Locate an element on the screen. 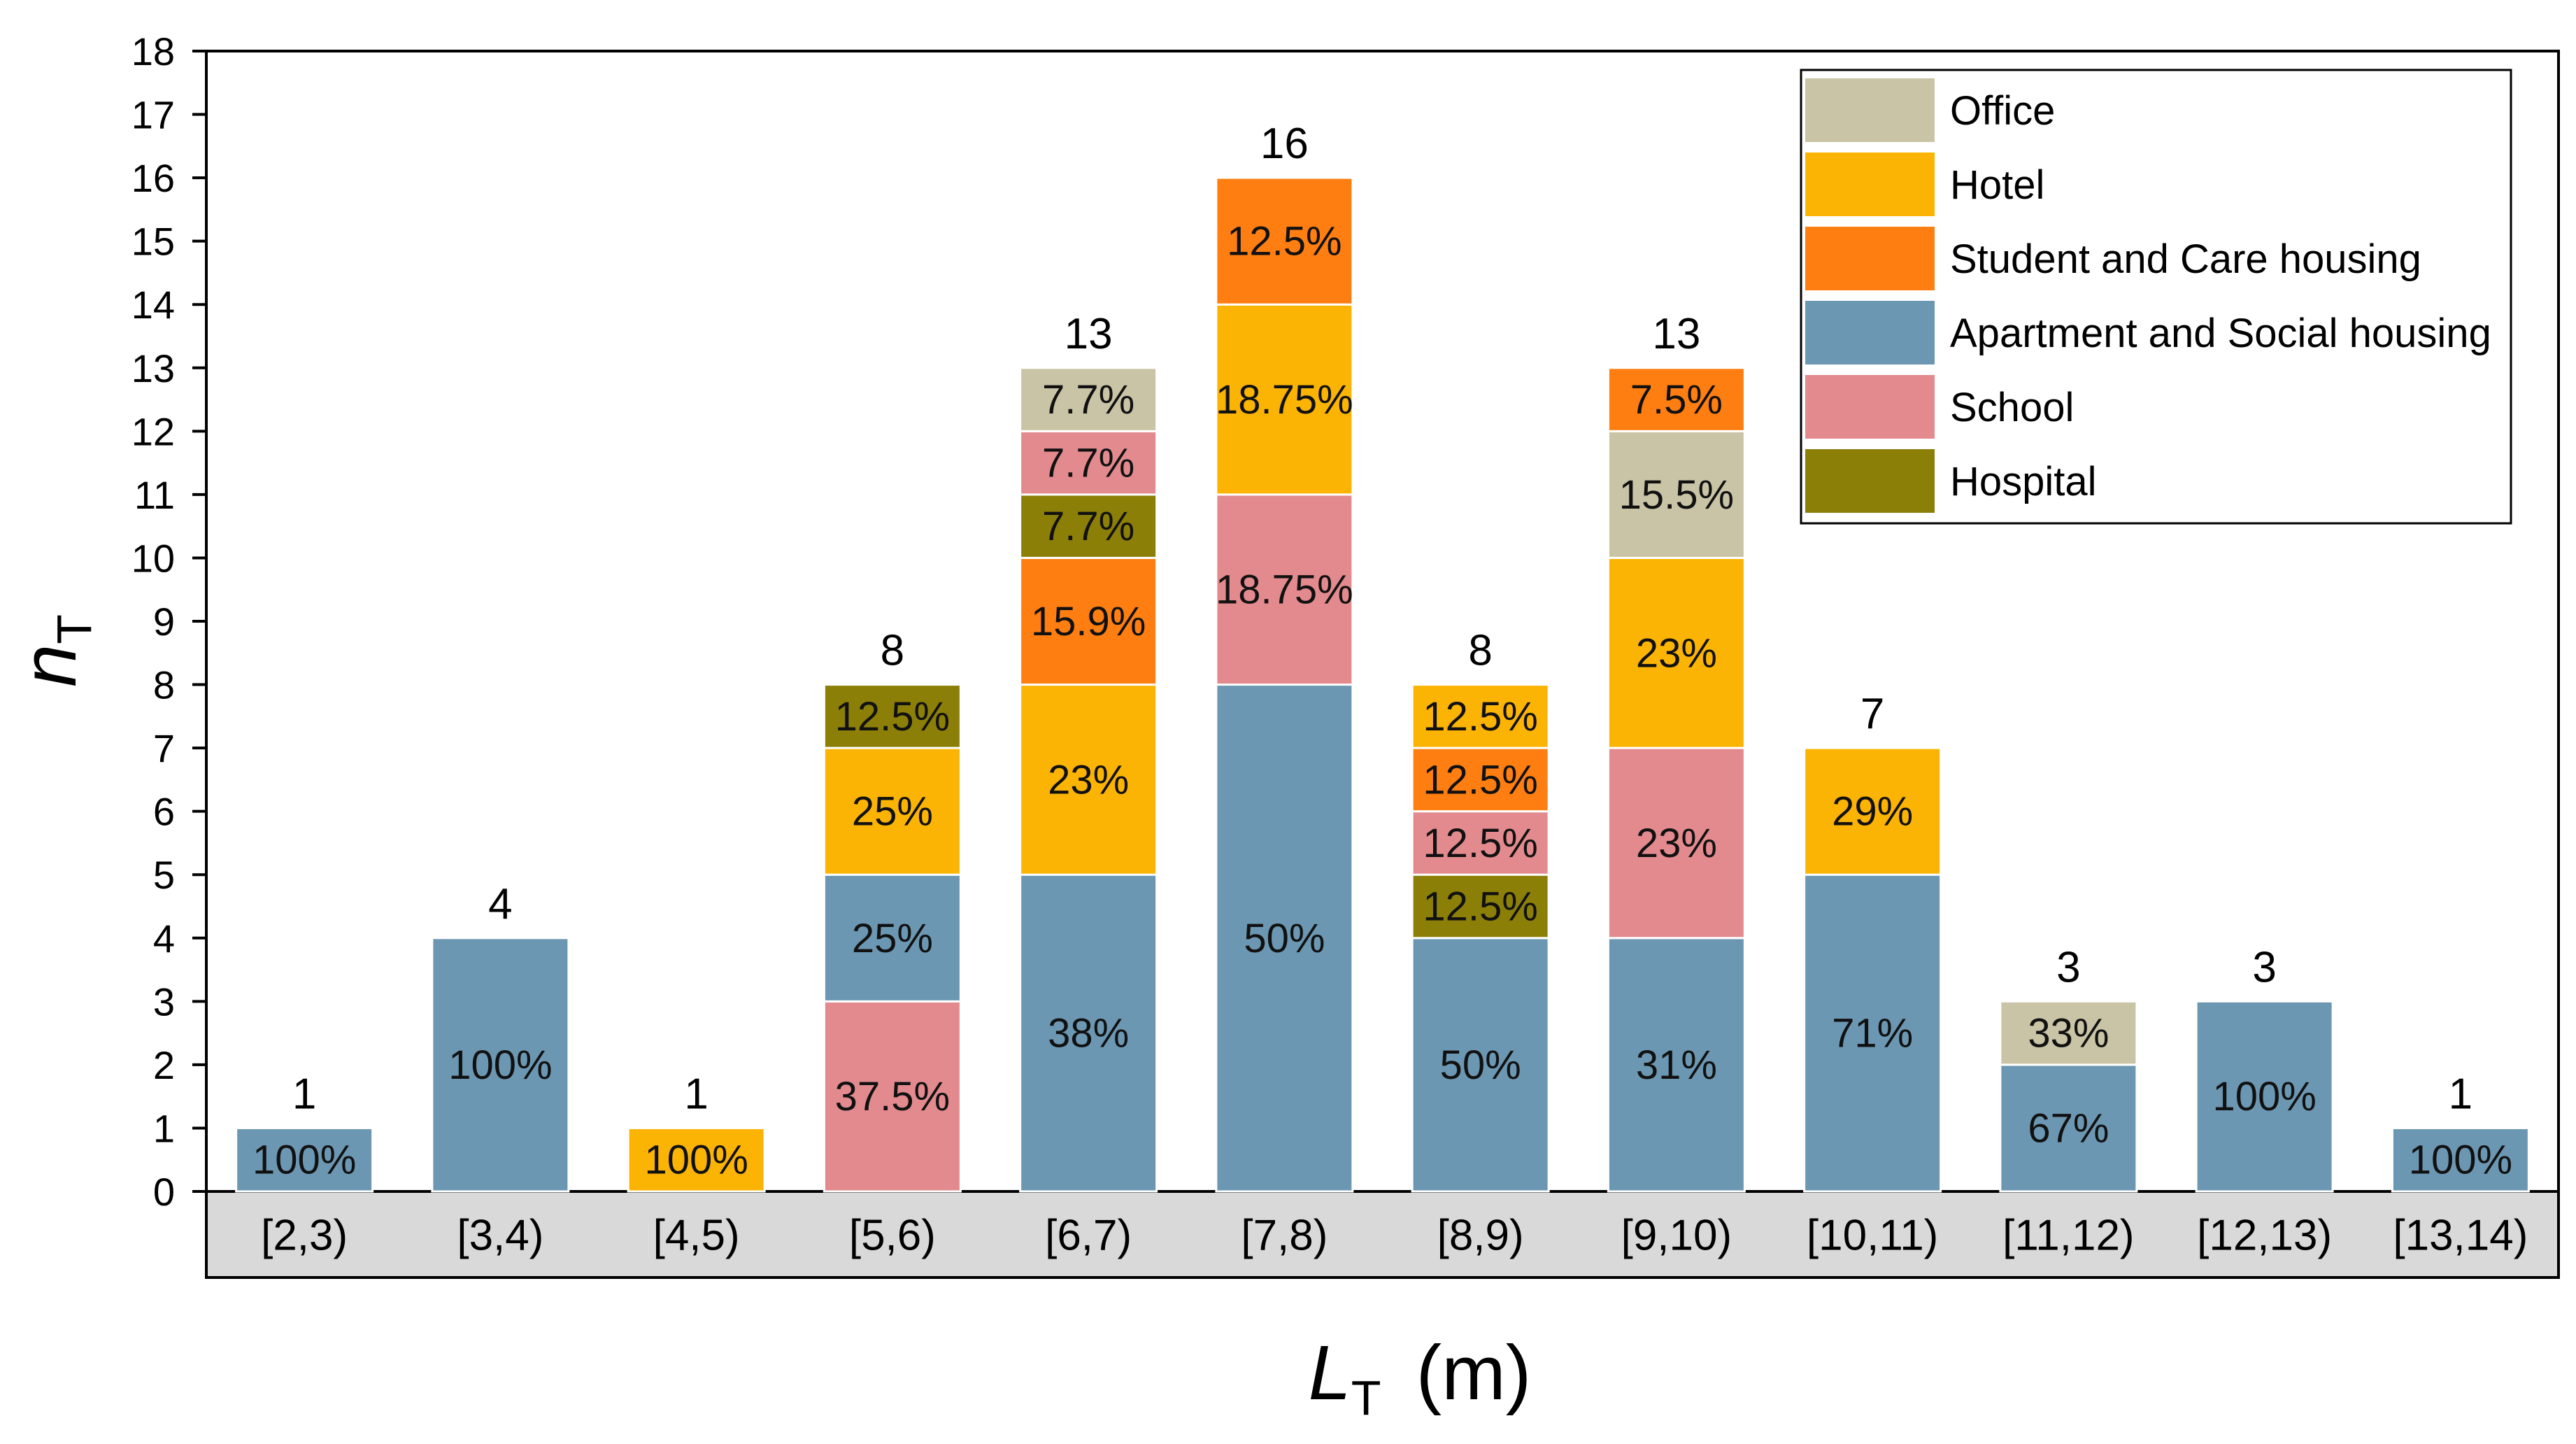 The width and height of the screenshot is (2576, 1444). bar-segment-5-6-school is located at coordinates (892, 1096).